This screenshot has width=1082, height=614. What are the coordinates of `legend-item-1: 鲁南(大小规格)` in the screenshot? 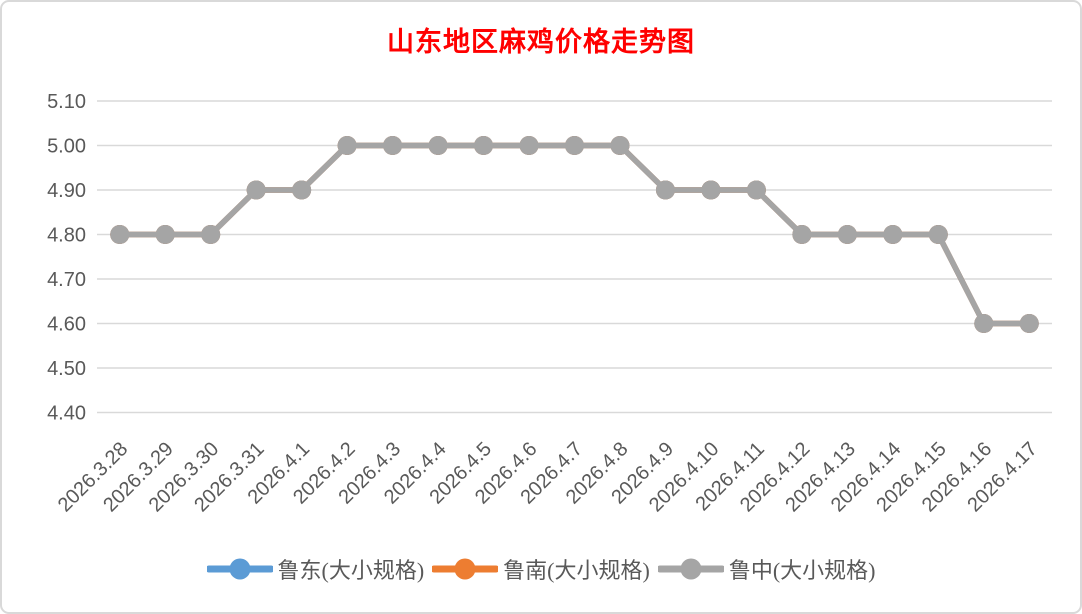 It's located at (541, 569).